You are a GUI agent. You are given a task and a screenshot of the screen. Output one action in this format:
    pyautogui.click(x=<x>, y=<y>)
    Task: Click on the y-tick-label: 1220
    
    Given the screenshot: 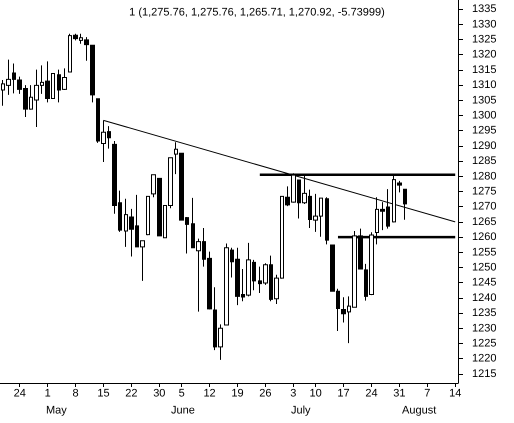 What is the action you would take?
    pyautogui.click(x=484, y=358)
    